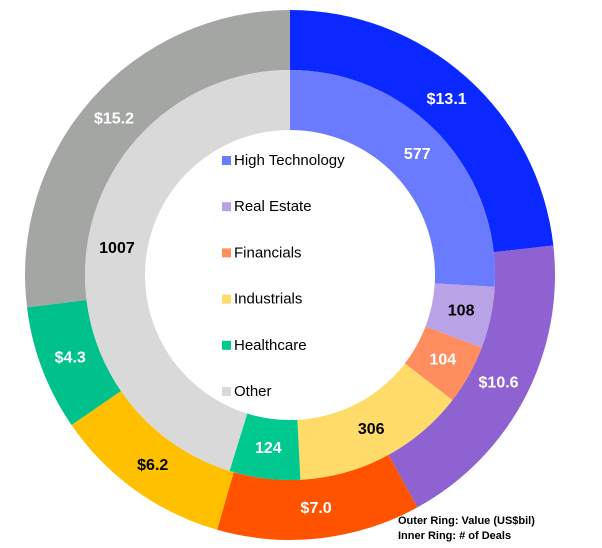 This screenshot has height=548, width=602. Describe the element at coordinates (268, 299) in the screenshot. I see `legend-label: Industrials` at that location.